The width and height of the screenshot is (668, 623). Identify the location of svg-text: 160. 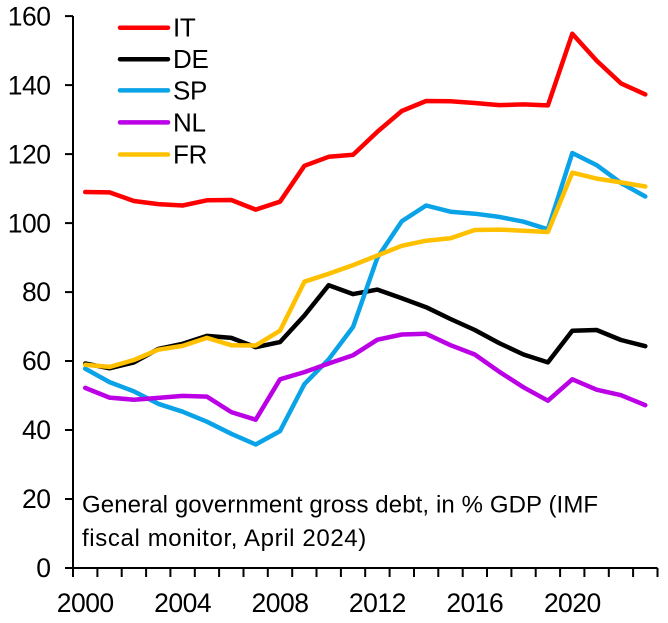
(29, 16).